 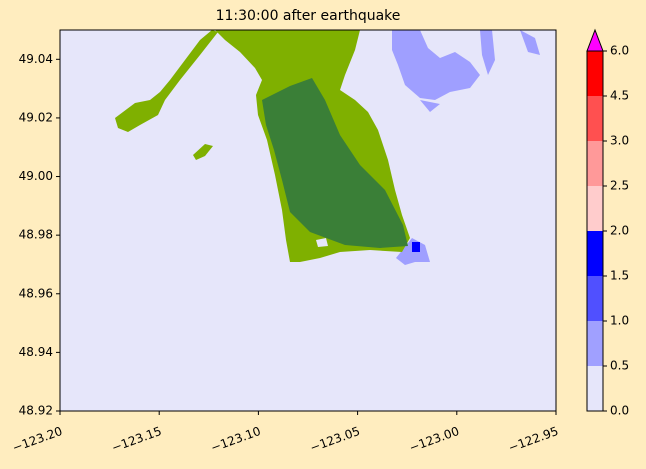 I want to click on y-tick-label: 49.02, so click(x=36, y=117).